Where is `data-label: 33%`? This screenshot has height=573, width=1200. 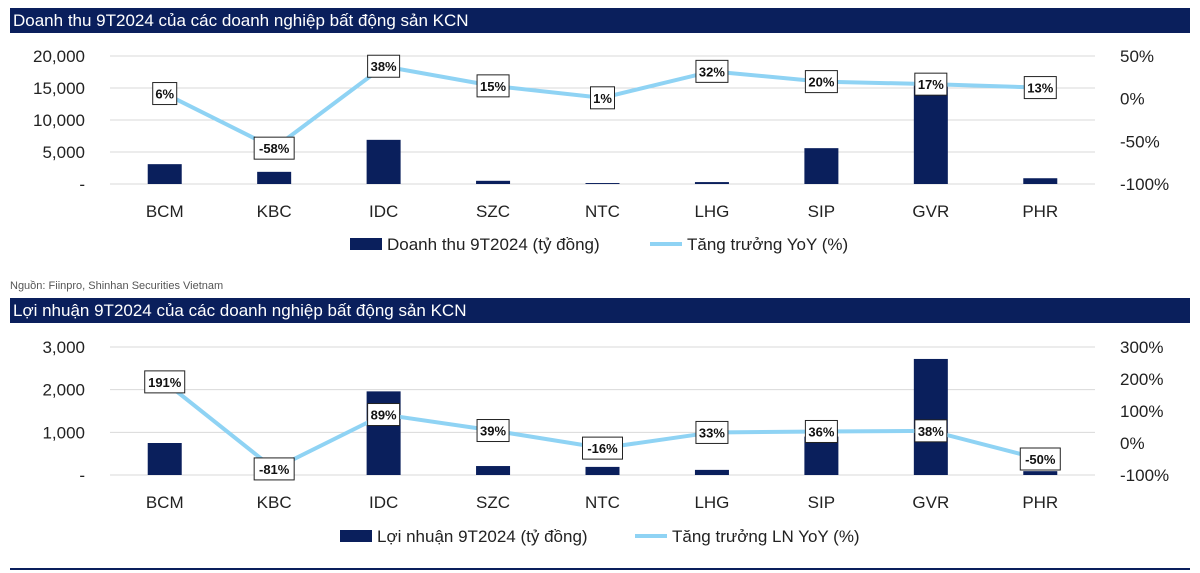
data-label: 33% is located at coordinates (712, 432).